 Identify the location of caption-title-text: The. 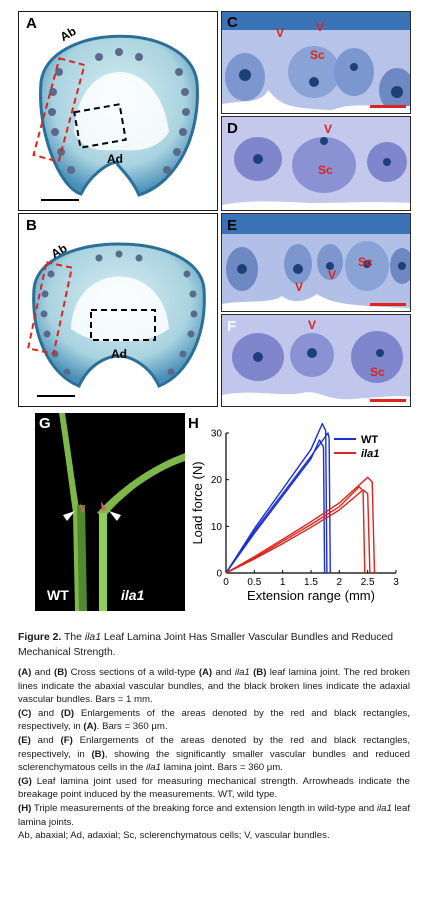
(73, 637).